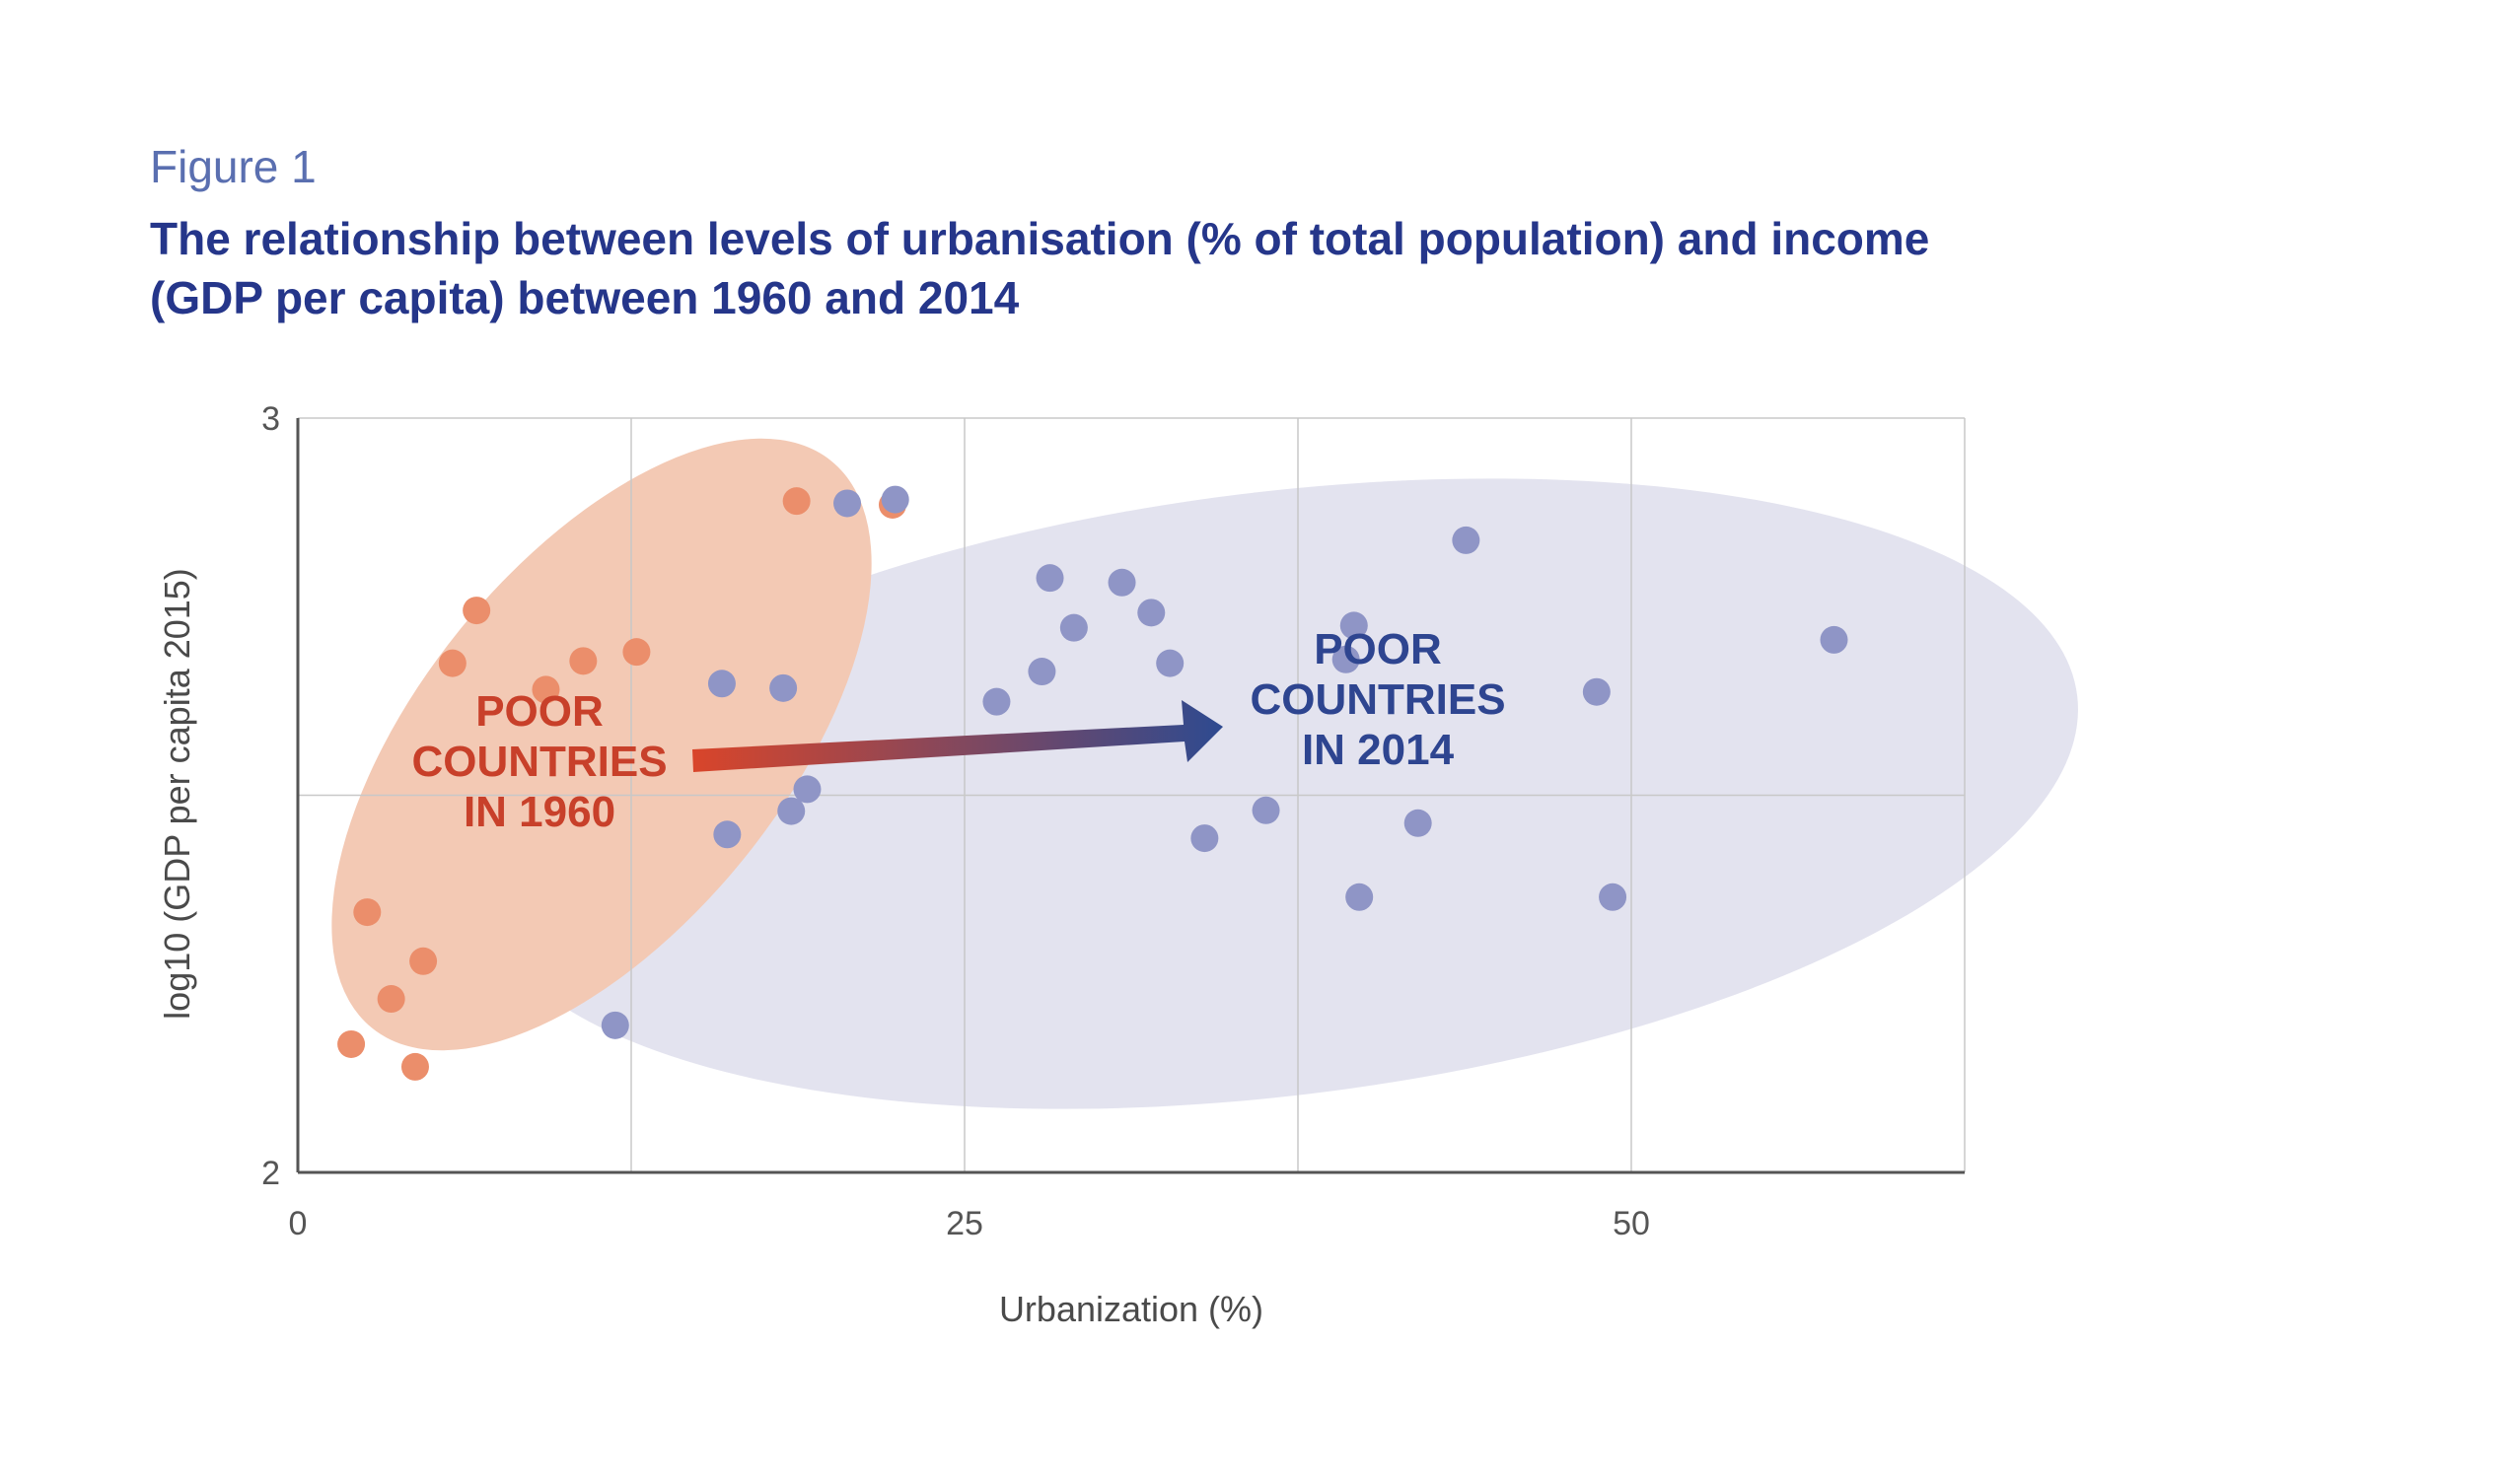 The height and width of the screenshot is (1484, 2515). I want to click on annotation-label-2014: IN 2014, so click(1378, 750).